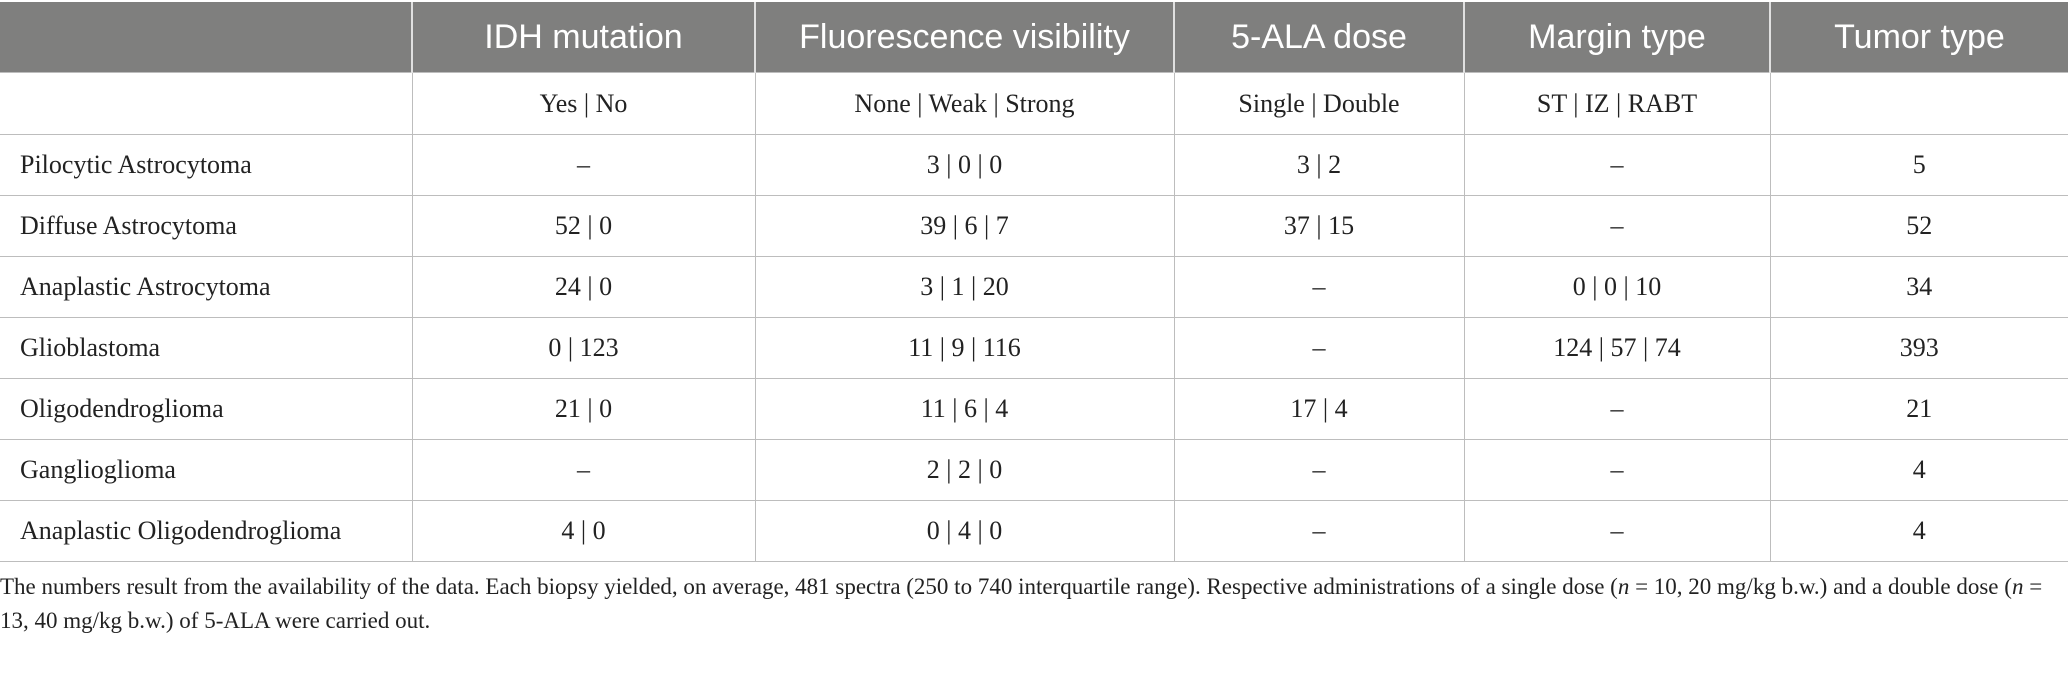  I want to click on table-cell-fluorescence: 39 | 6 | 7, so click(964, 226).